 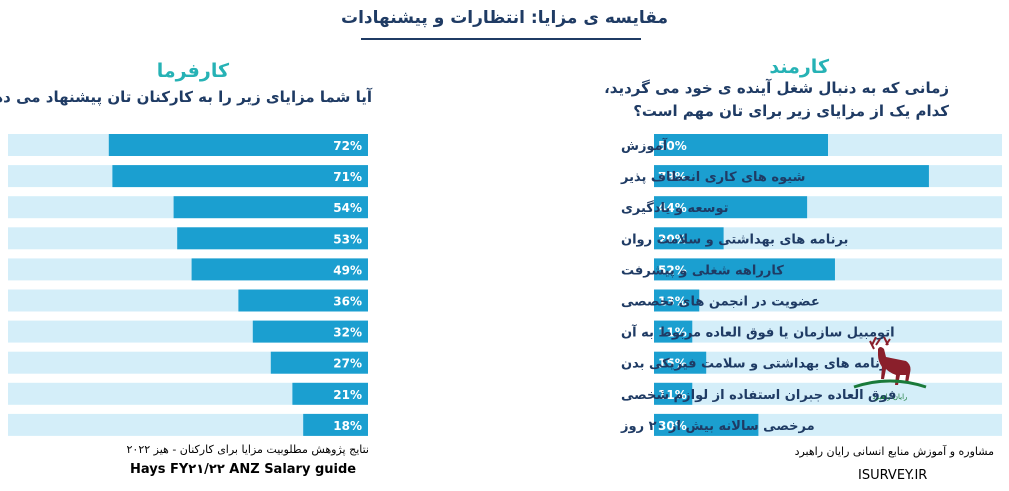 I want to click on employer-bar-label: 49%, so click(x=347, y=270).